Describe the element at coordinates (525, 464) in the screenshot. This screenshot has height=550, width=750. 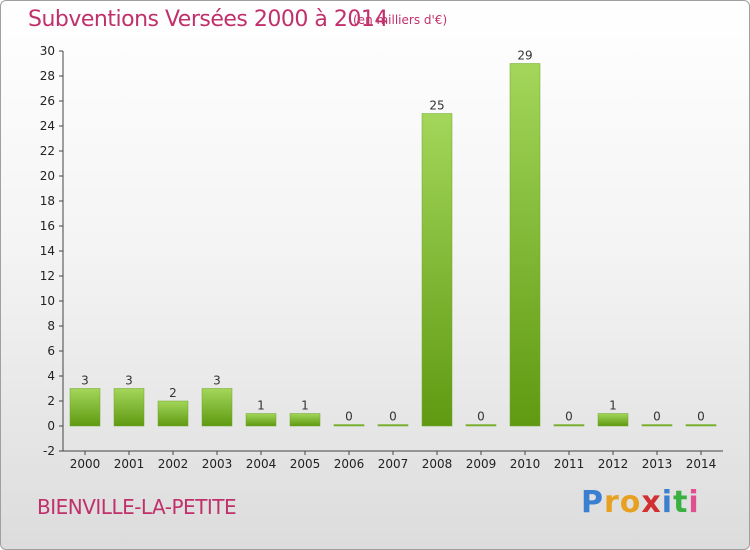
I see `x-tick-label: 2010` at that location.